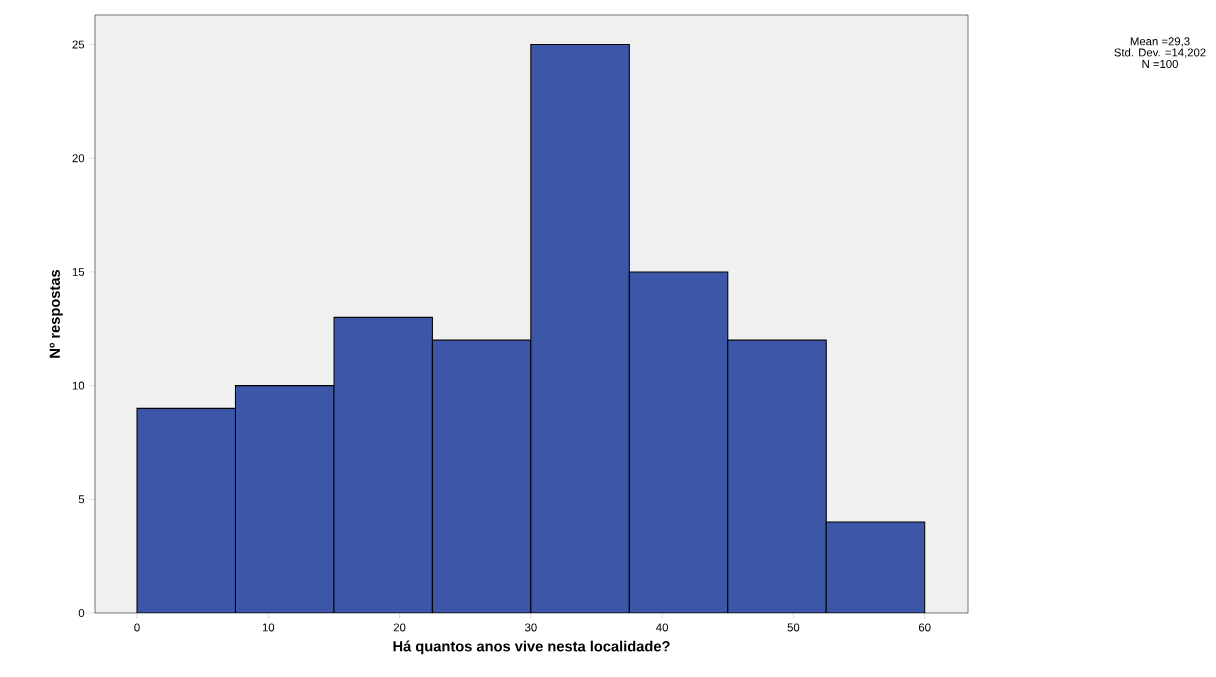  What do you see at coordinates (78, 158) in the screenshot?
I see `y-tick-label: 20` at bounding box center [78, 158].